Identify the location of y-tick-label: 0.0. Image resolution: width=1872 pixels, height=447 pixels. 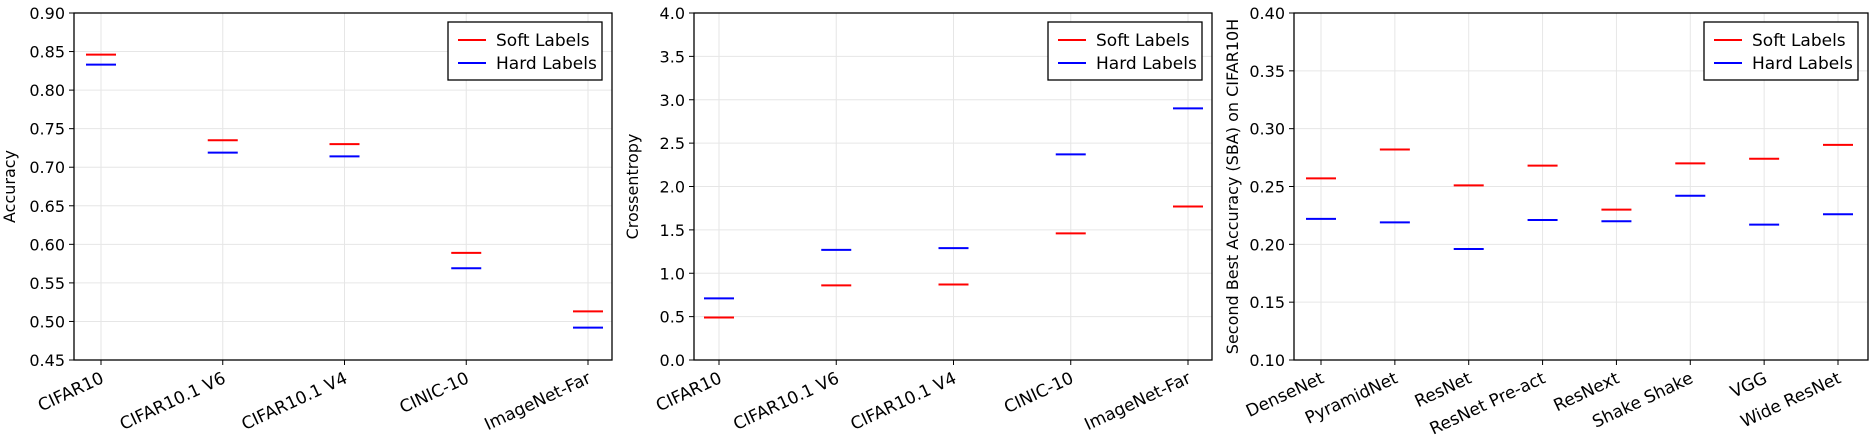
(672, 360).